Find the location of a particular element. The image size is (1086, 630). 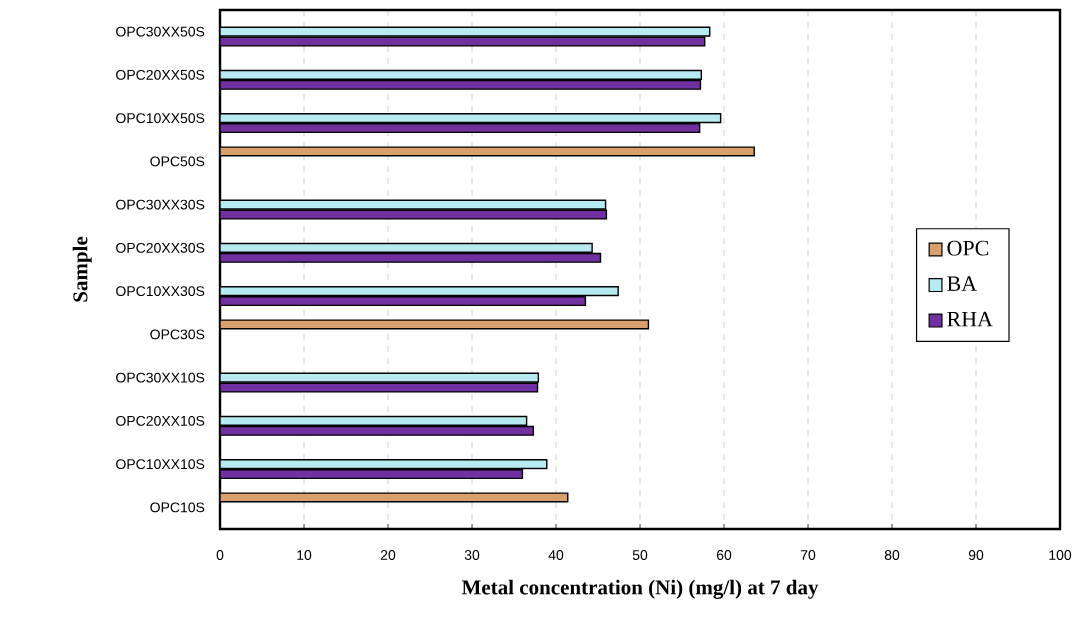

y-tick-label: OPC10S is located at coordinates (177, 507).